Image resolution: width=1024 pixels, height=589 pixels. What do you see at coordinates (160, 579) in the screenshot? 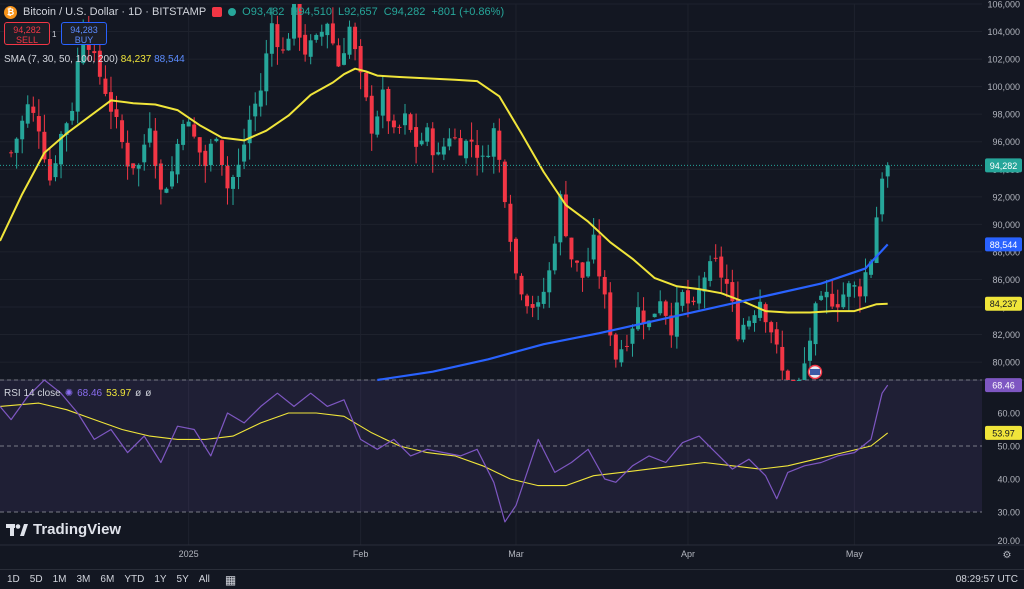
I see `timeframe-button-1y: 1Y` at bounding box center [160, 579].